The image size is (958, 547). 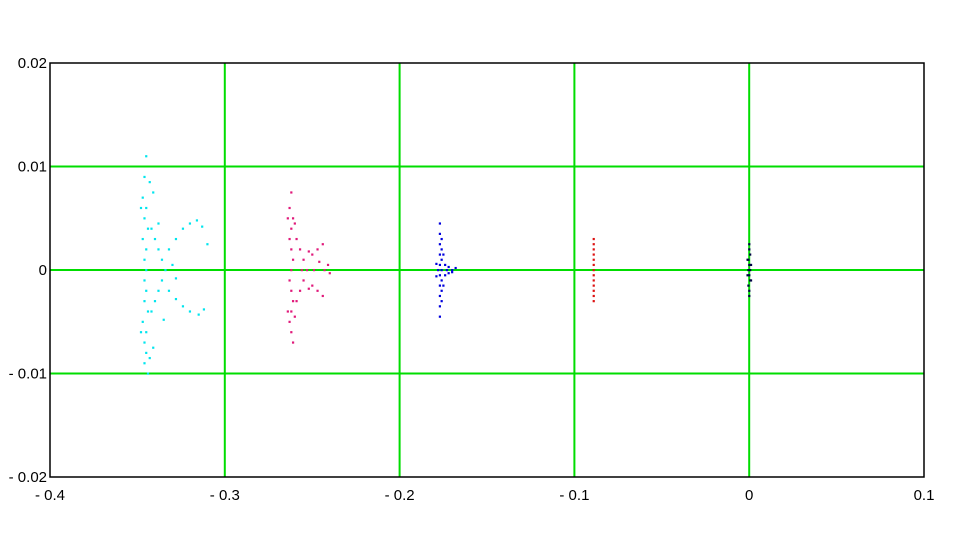 I want to click on y-tick-label: - 0.01, so click(x=28, y=374).